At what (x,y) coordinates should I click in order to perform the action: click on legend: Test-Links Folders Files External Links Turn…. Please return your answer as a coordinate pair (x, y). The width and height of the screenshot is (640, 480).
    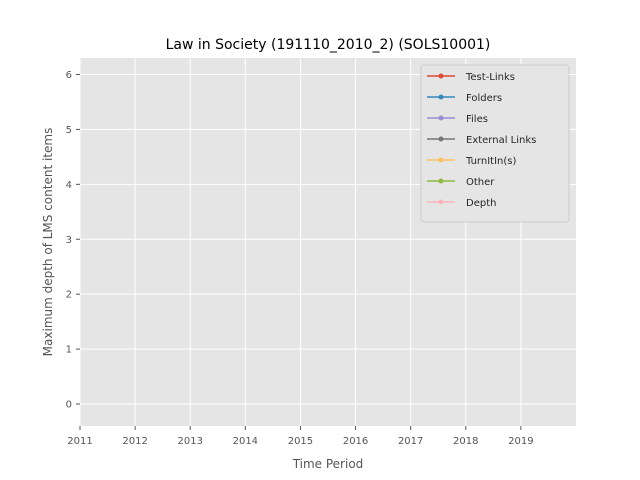
    Looking at the image, I should click on (495, 143).